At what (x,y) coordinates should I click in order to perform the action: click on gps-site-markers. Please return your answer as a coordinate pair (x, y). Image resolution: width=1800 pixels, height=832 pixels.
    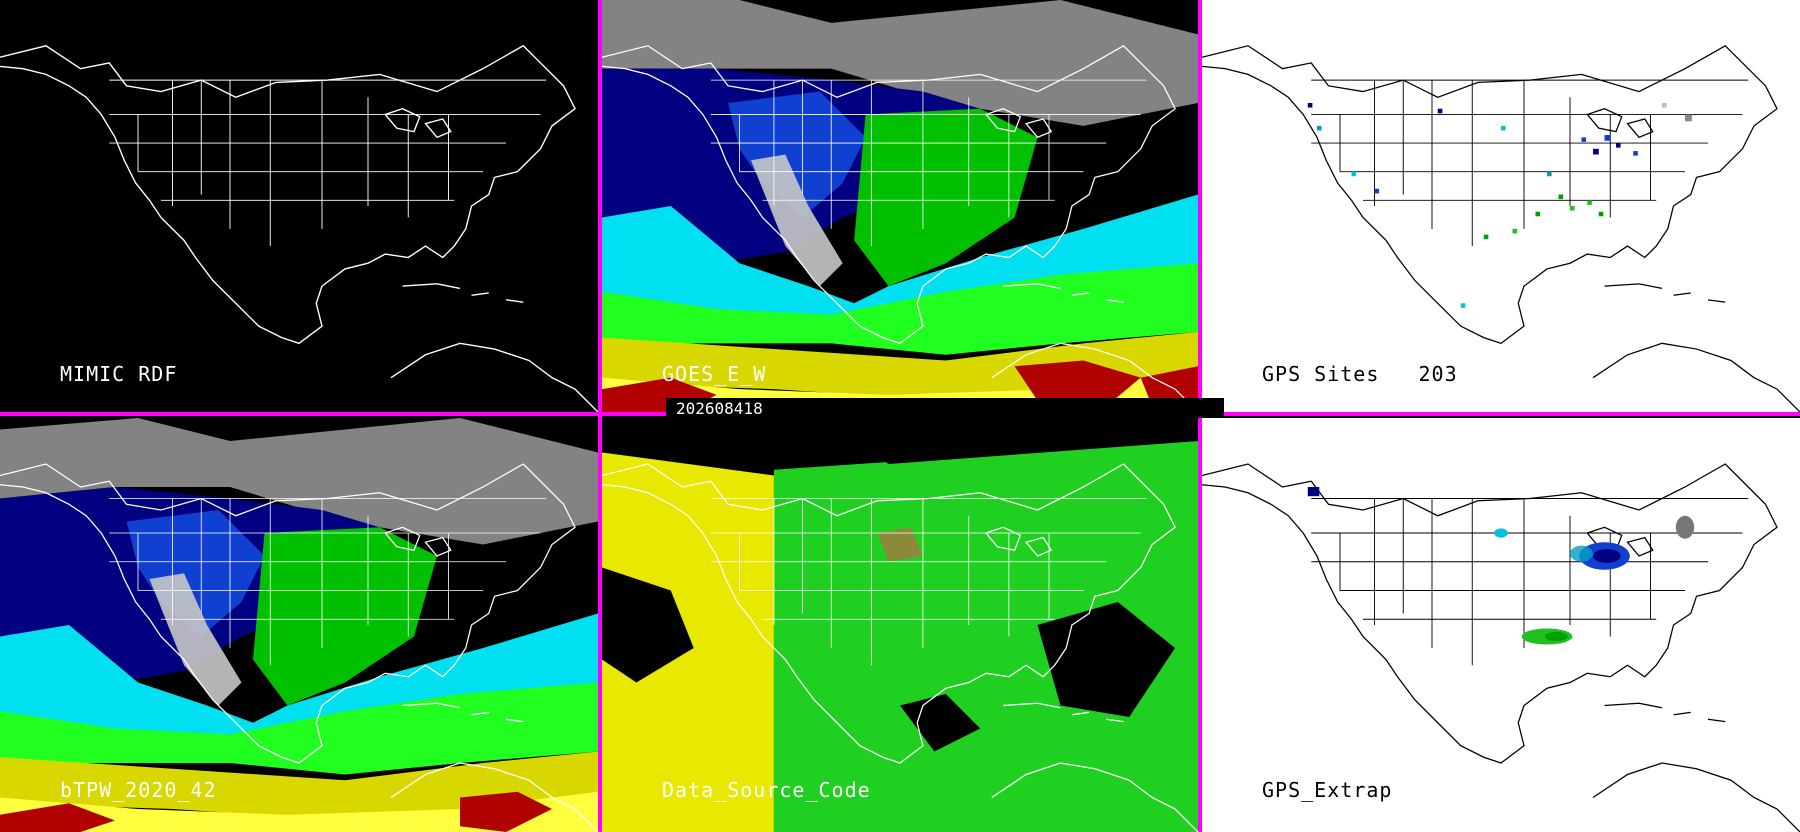
    Looking at the image, I should click on (1501, 228).